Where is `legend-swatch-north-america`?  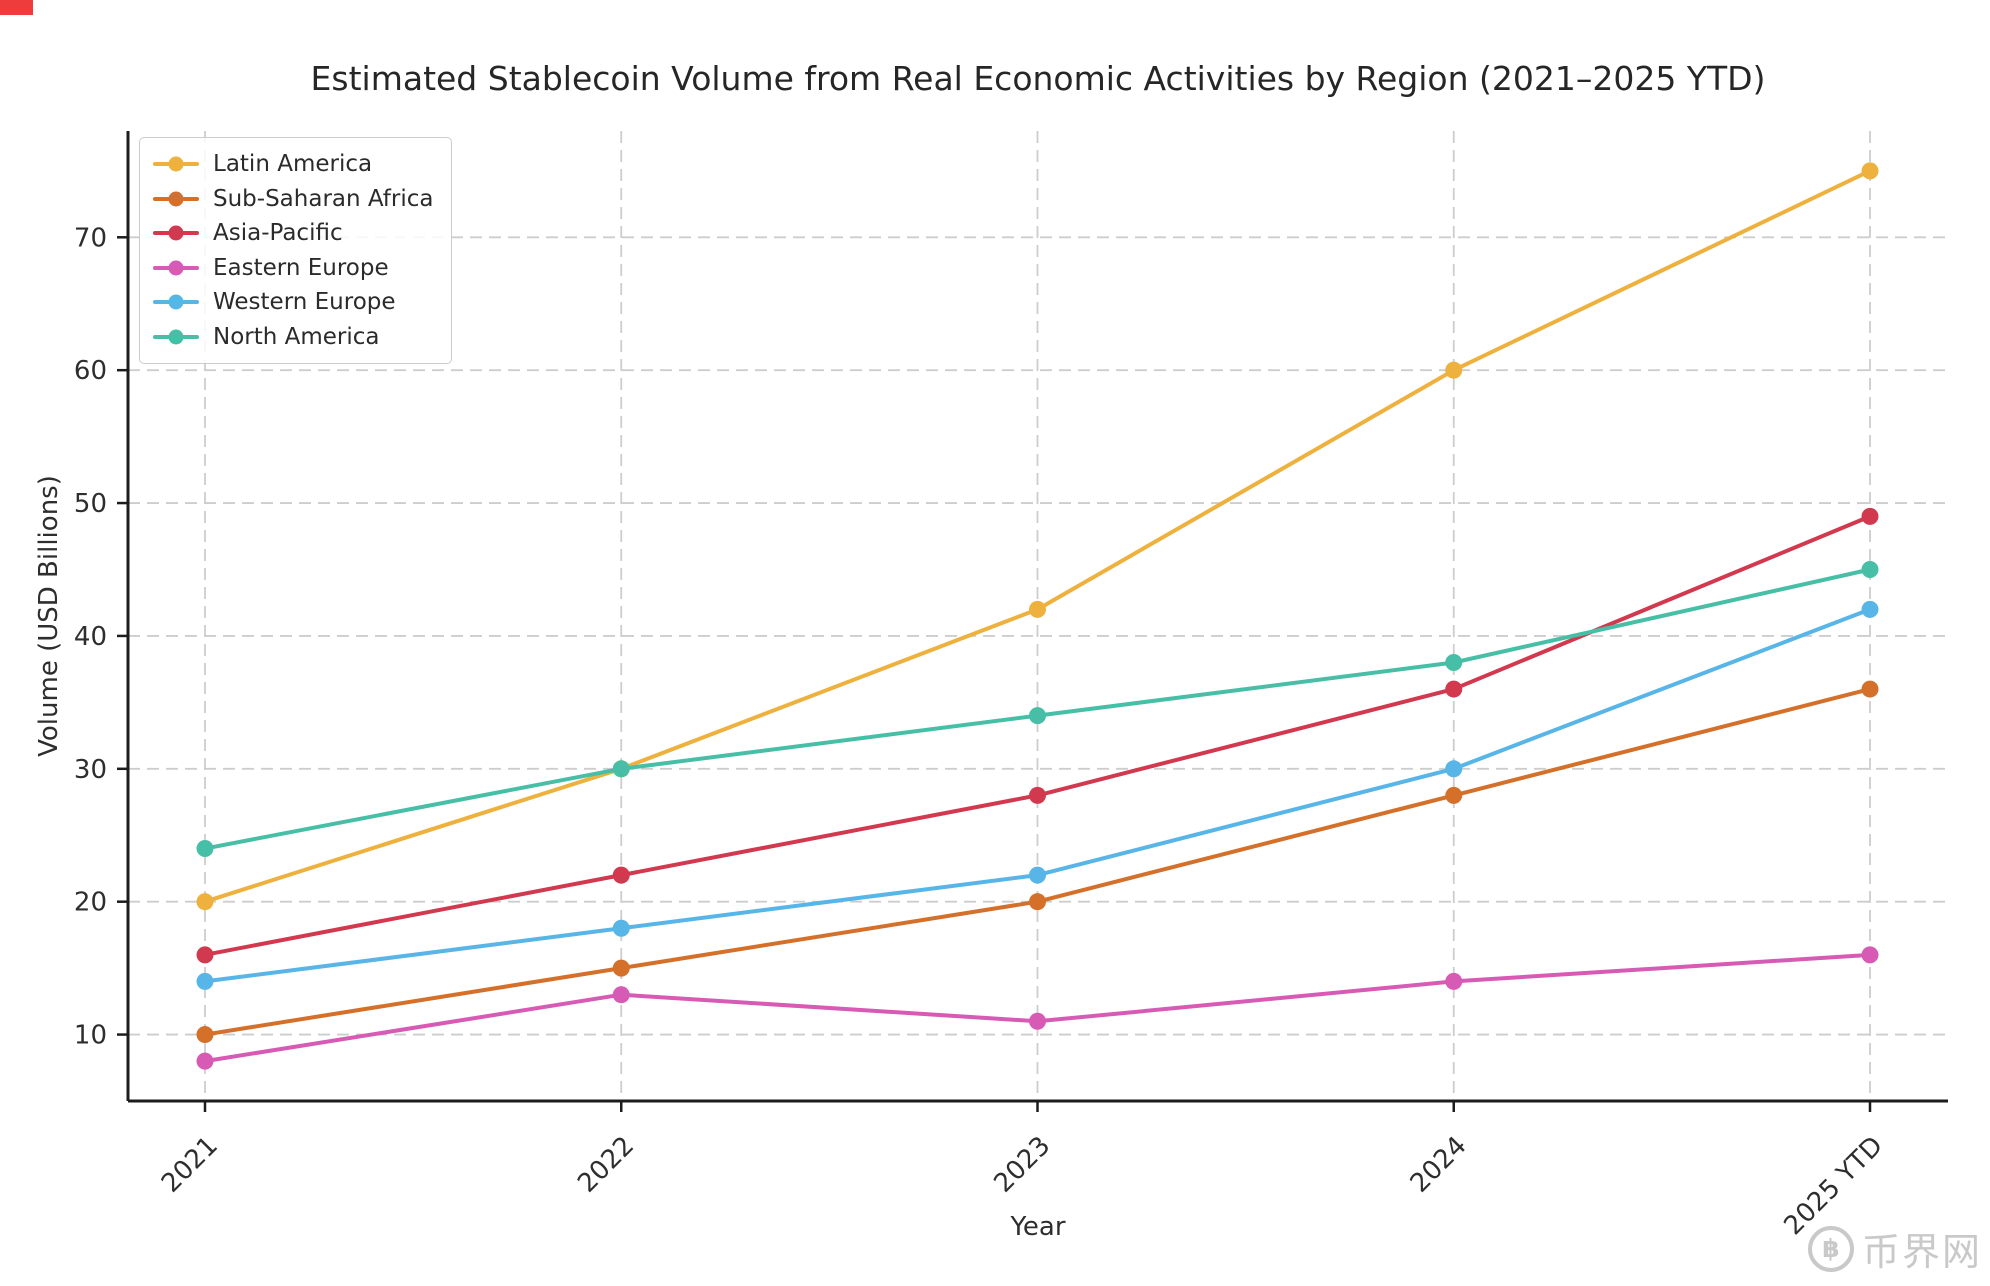 legend-swatch-north-america is located at coordinates (176, 337).